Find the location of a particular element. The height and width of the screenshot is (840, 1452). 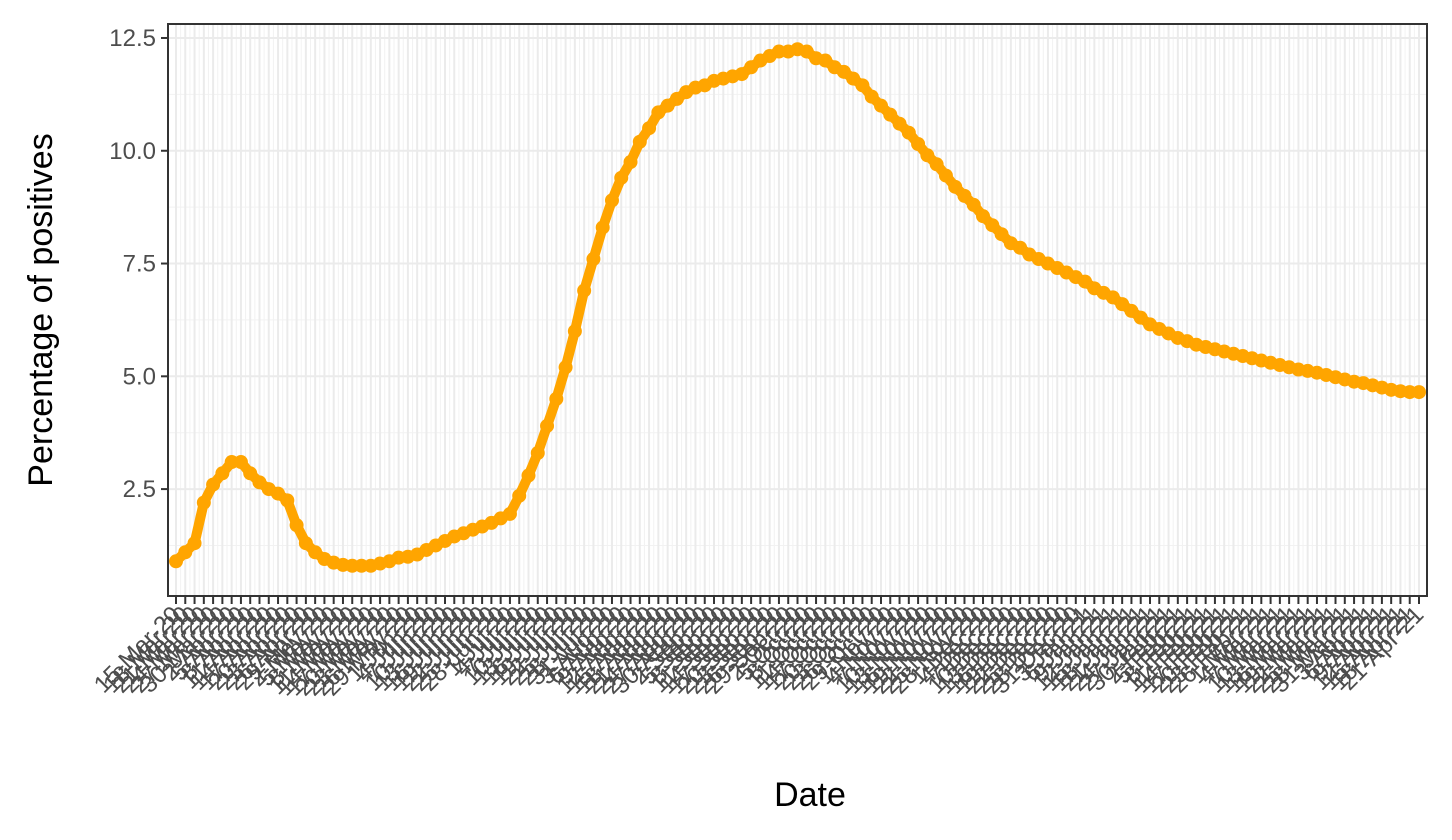

y-tick-label: 5.0 is located at coordinates (139, 376).